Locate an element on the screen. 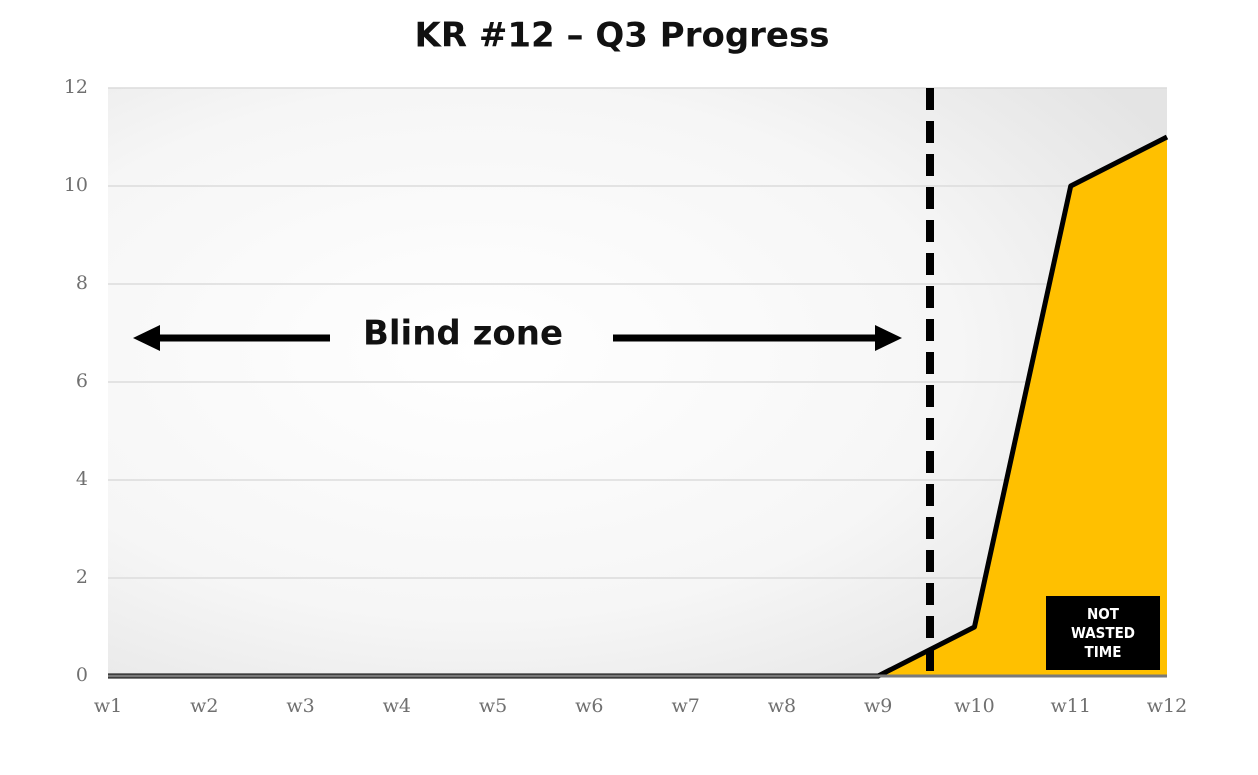 This screenshot has height=775, width=1258. y-tick-label: 12 is located at coordinates (76, 87).